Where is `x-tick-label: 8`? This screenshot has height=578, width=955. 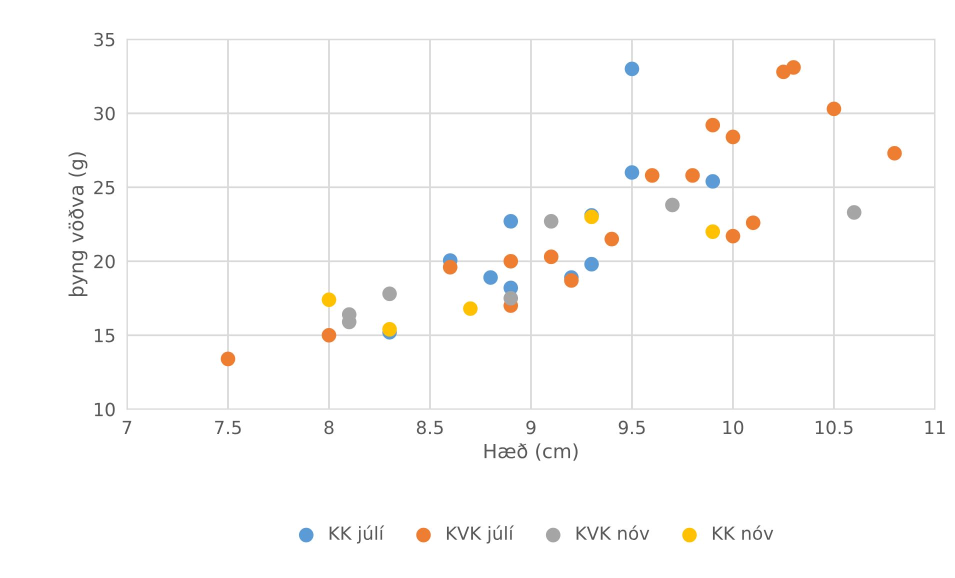 x-tick-label: 8 is located at coordinates (329, 427).